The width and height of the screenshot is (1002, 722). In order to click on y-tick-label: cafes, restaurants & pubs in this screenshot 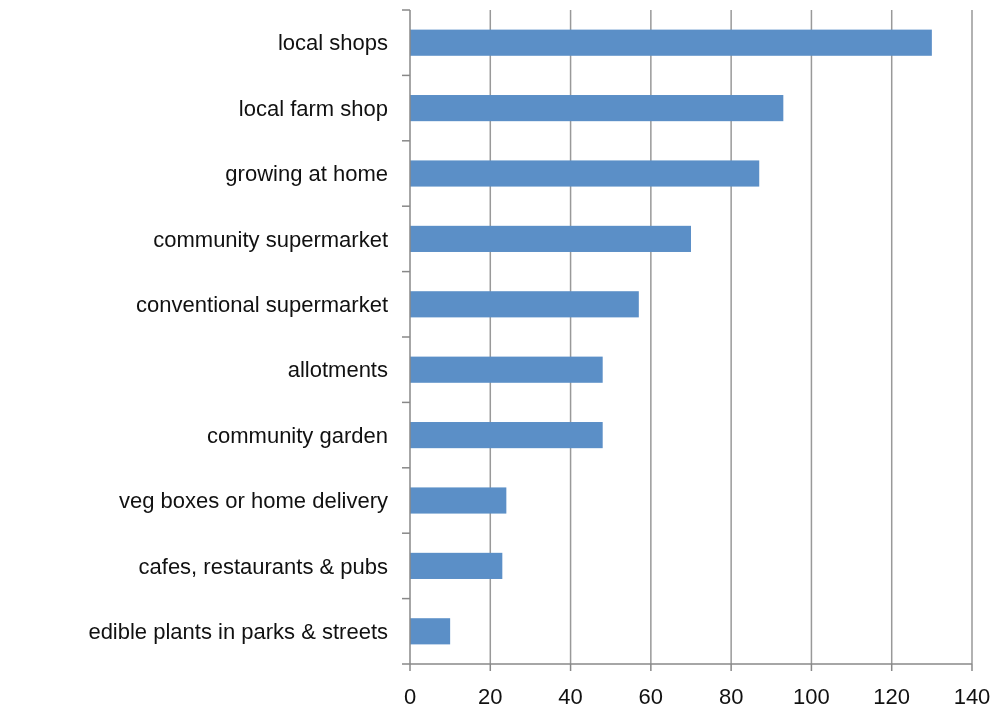, I will do `click(263, 566)`.